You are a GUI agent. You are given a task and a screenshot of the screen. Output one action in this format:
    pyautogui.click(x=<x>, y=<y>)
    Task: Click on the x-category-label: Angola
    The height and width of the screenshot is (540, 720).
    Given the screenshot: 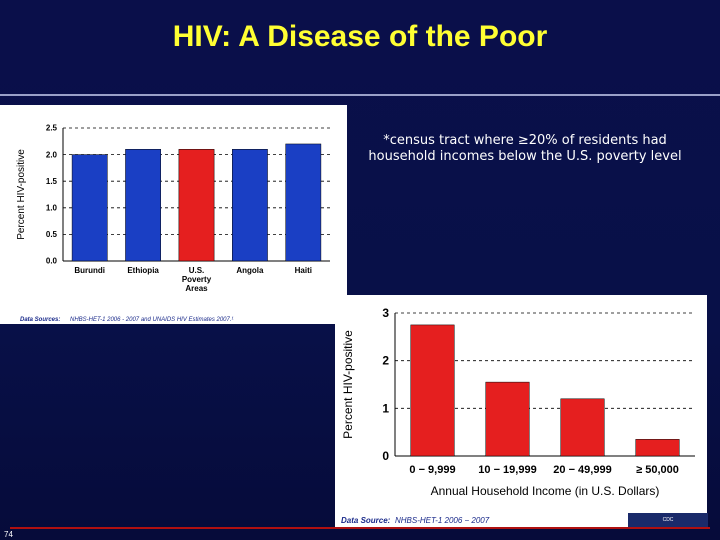 What is the action you would take?
    pyautogui.click(x=250, y=270)
    